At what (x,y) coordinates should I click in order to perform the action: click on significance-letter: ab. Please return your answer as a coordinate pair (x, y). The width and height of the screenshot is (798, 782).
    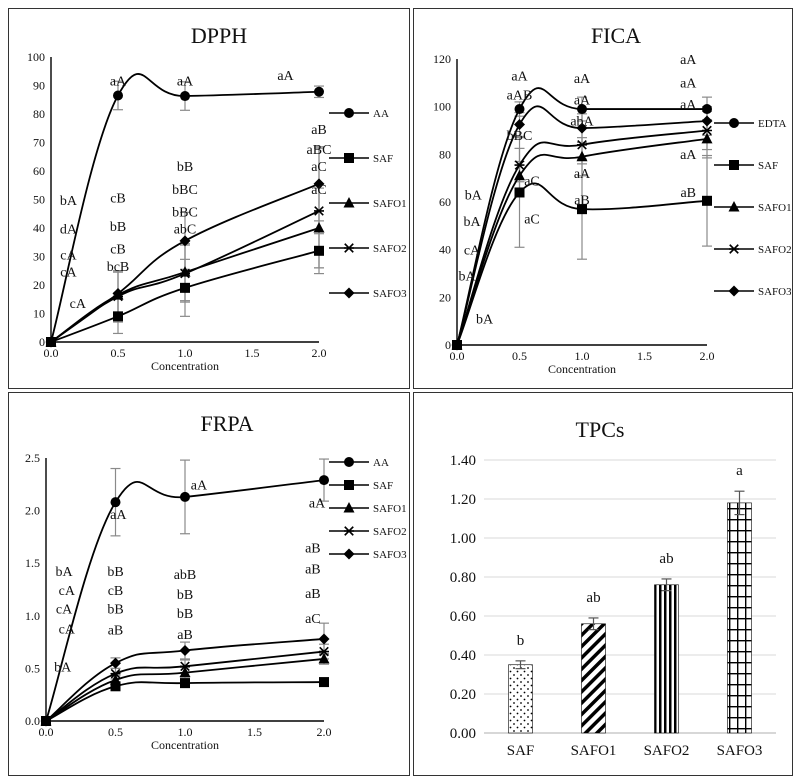
    Looking at the image, I should click on (593, 598).